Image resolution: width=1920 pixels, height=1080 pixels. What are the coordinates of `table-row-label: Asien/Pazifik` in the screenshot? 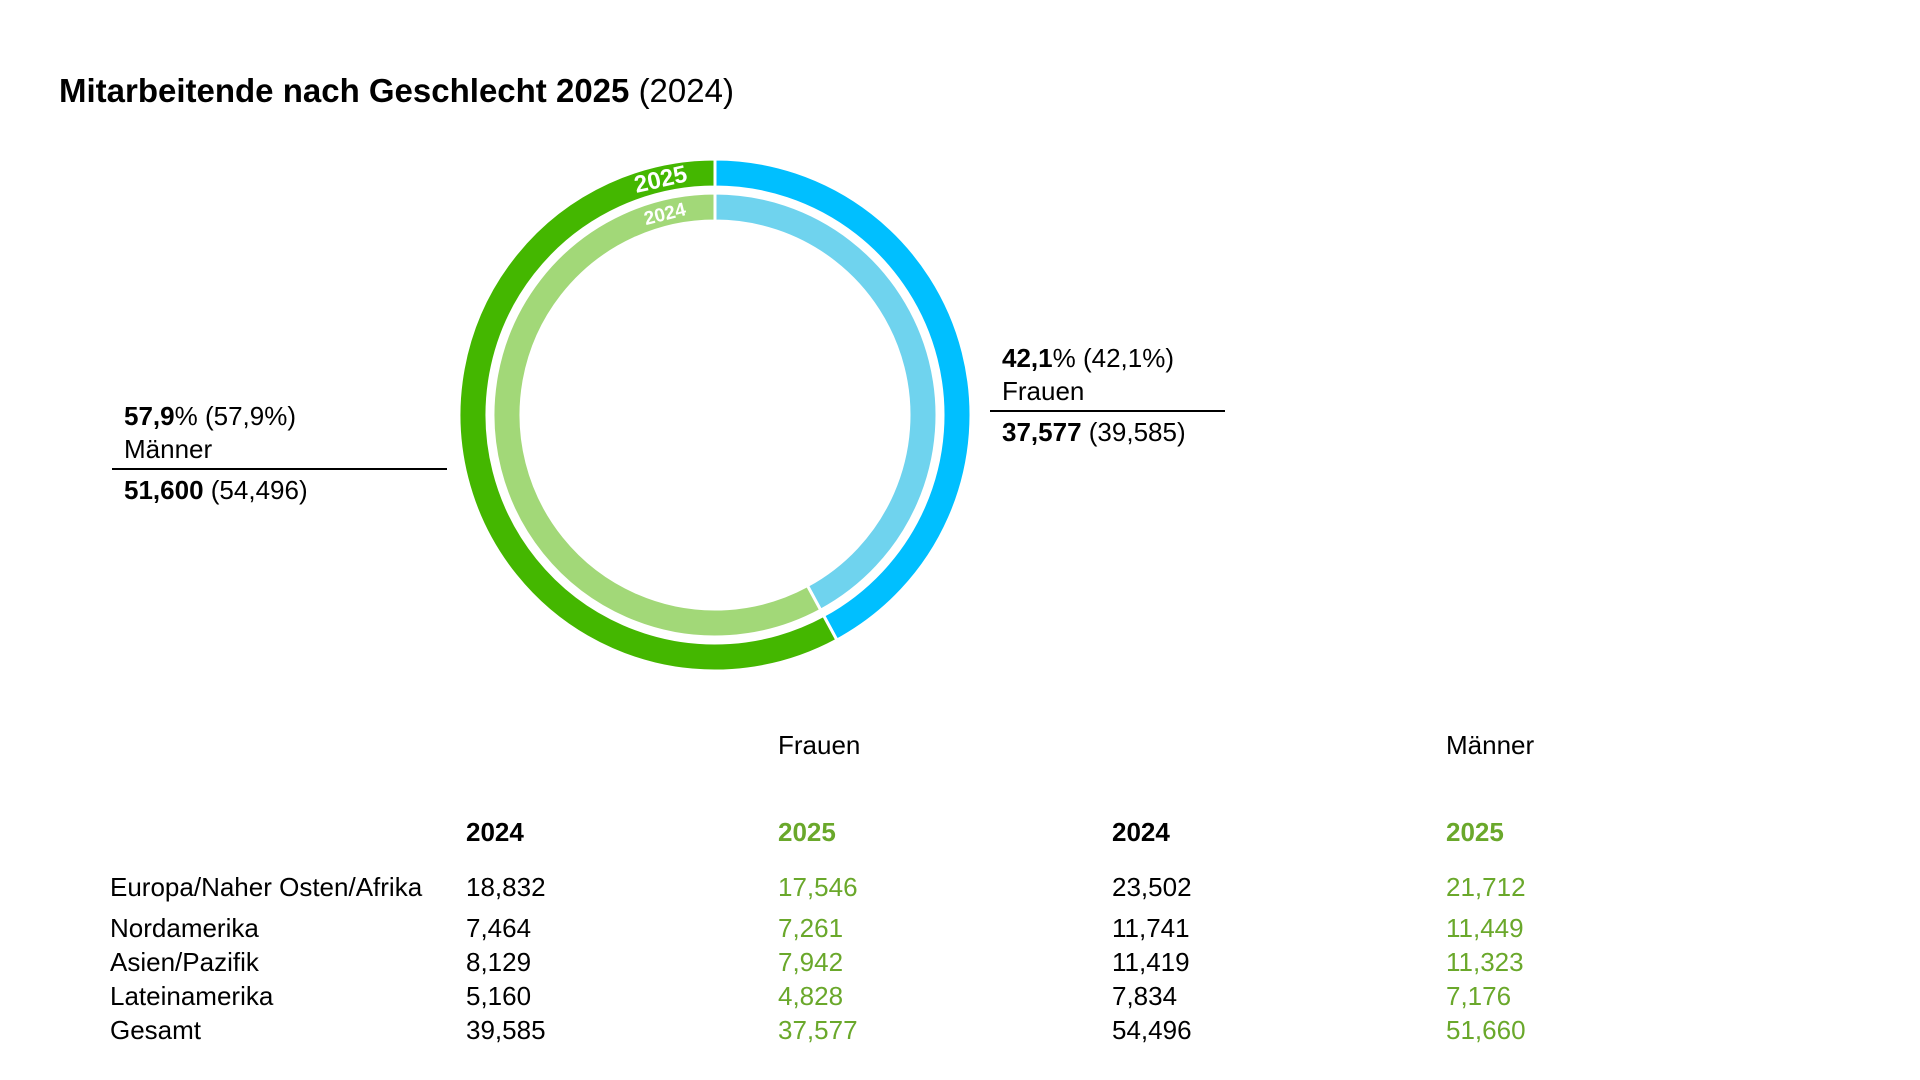 It's located at (184, 962).